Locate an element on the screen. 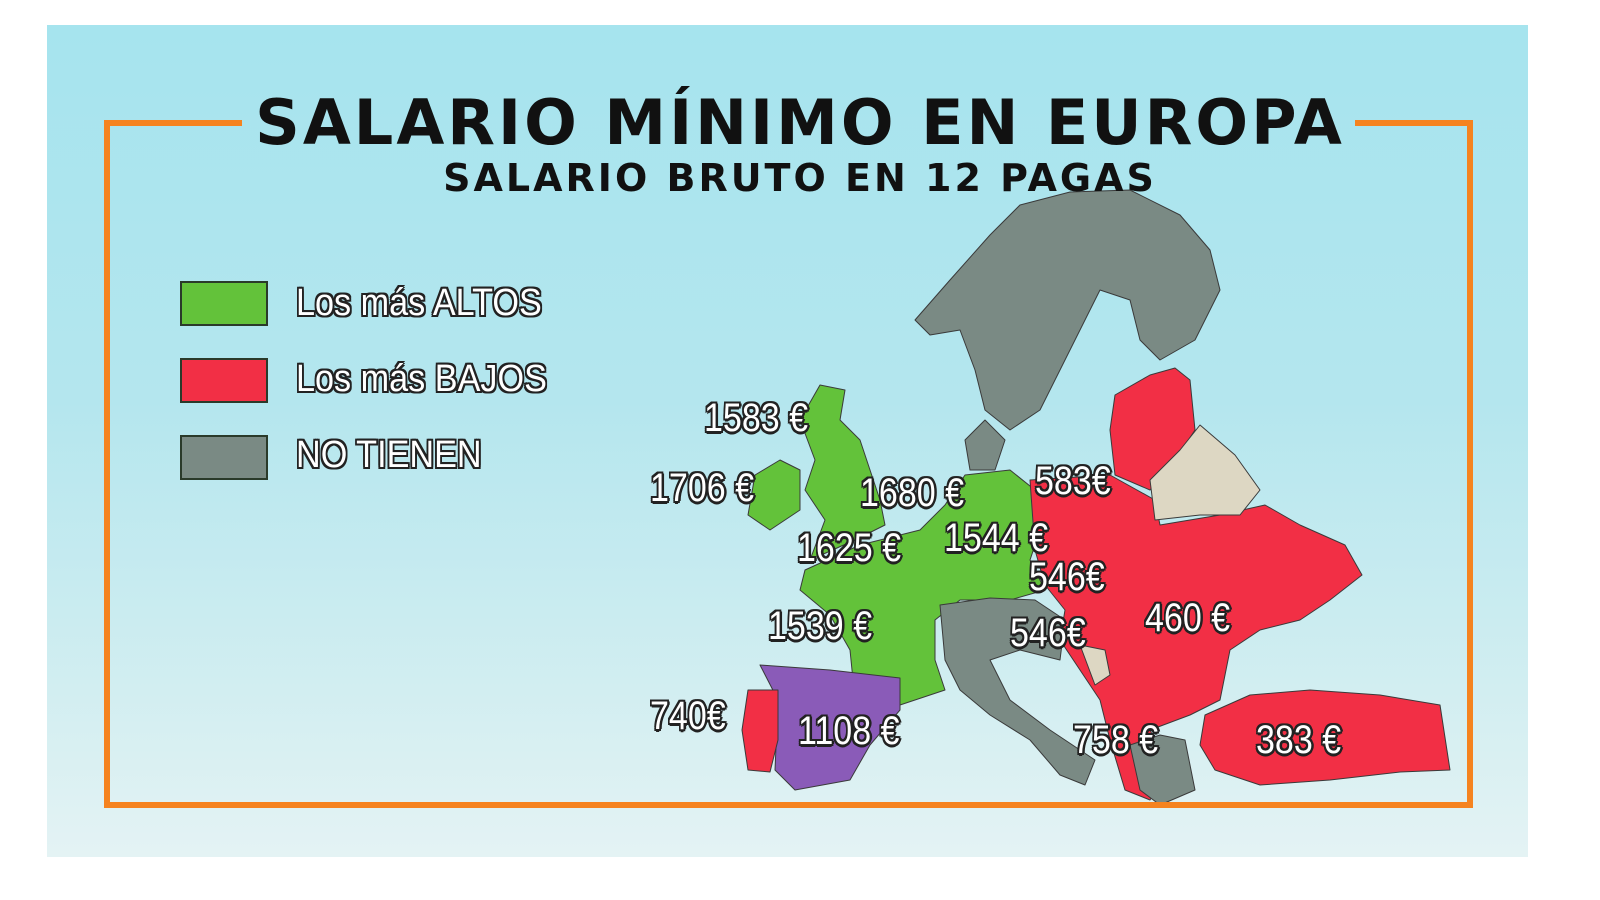  region-turkey is located at coordinates (1325, 737).